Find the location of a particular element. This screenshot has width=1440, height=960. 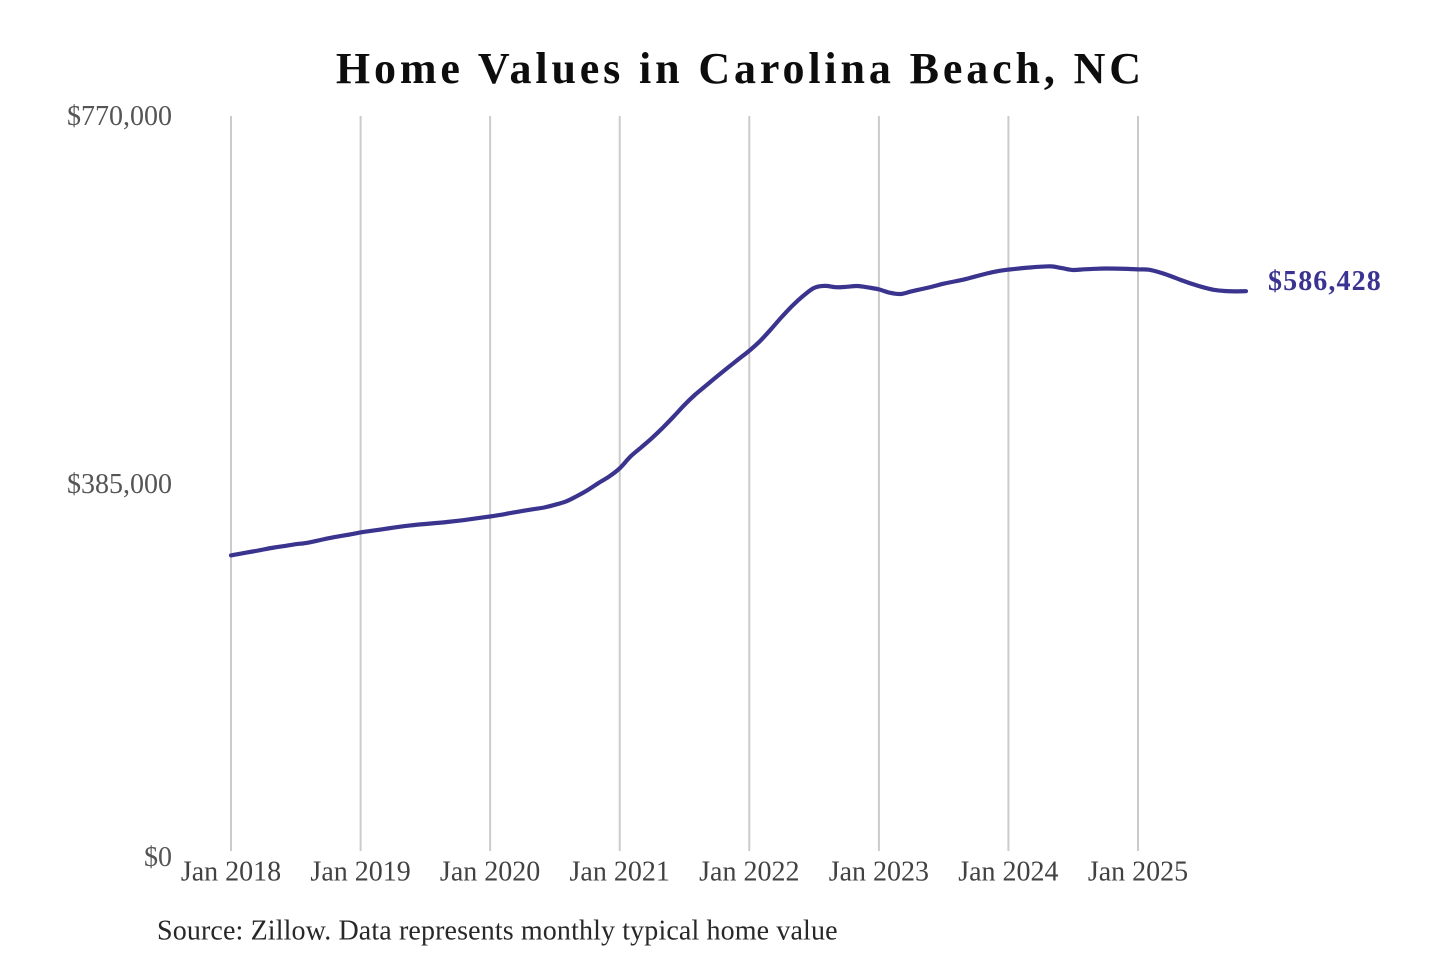

svg-text: Jan 2024 is located at coordinates (1008, 872).